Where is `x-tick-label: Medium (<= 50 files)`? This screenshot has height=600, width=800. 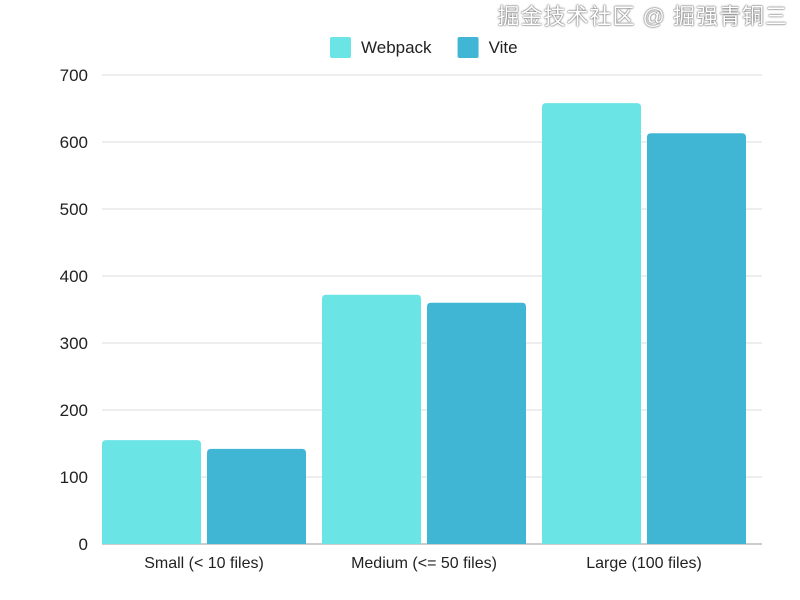 x-tick-label: Medium (<= 50 files) is located at coordinates (424, 563).